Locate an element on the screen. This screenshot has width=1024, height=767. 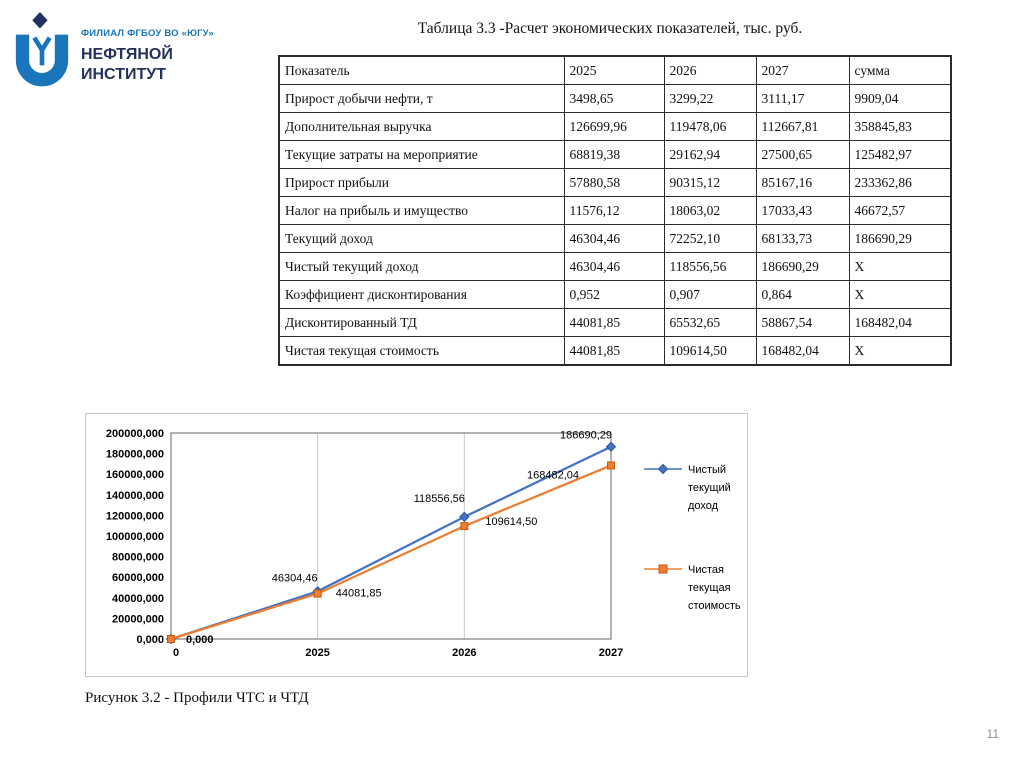
y-tick-label: 200000,000 is located at coordinates (135, 434).